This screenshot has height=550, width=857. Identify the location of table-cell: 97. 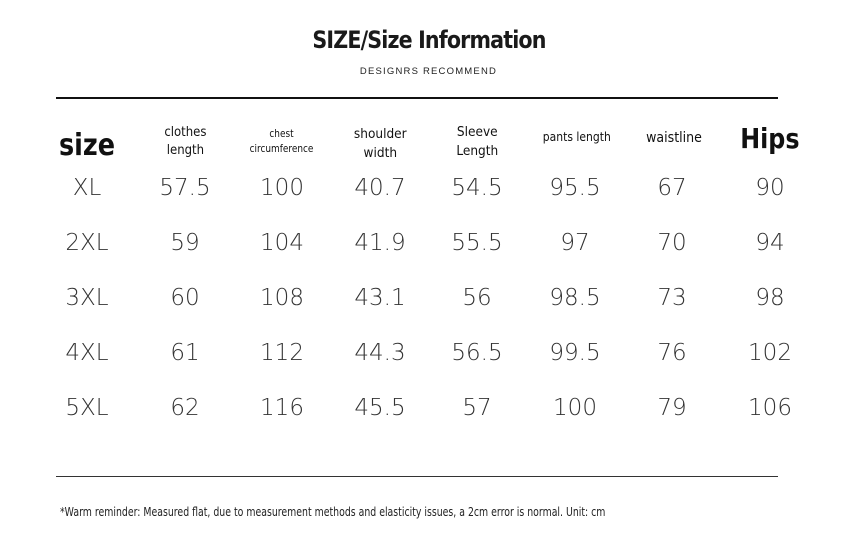
(575, 243).